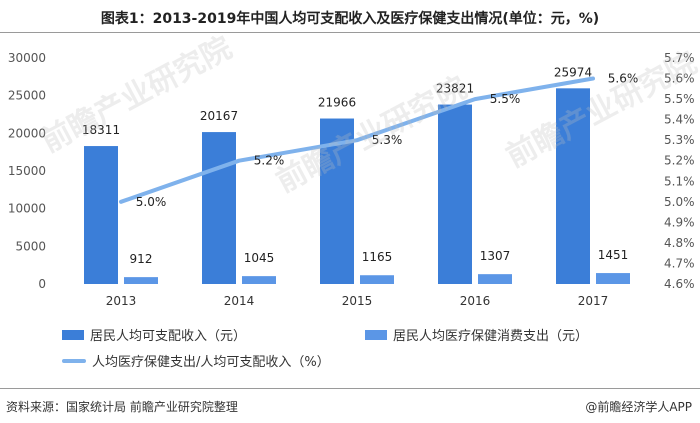  Describe the element at coordinates (679, 263) in the screenshot. I see `y-right-tick-label: 4.7%` at that location.